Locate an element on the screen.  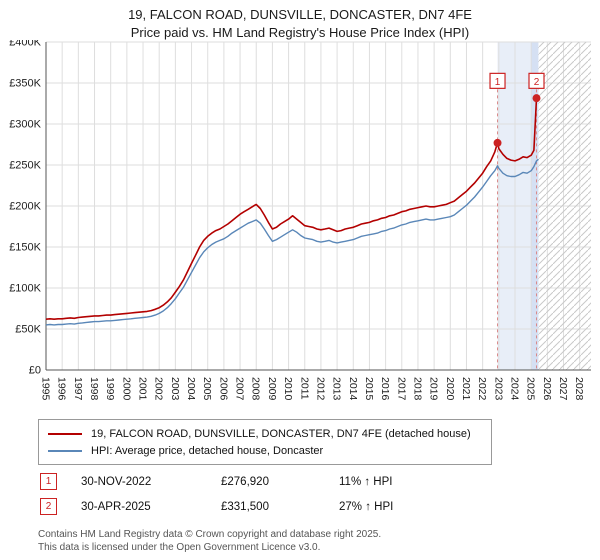
svg-text: 2002 is located at coordinates (159, 389).